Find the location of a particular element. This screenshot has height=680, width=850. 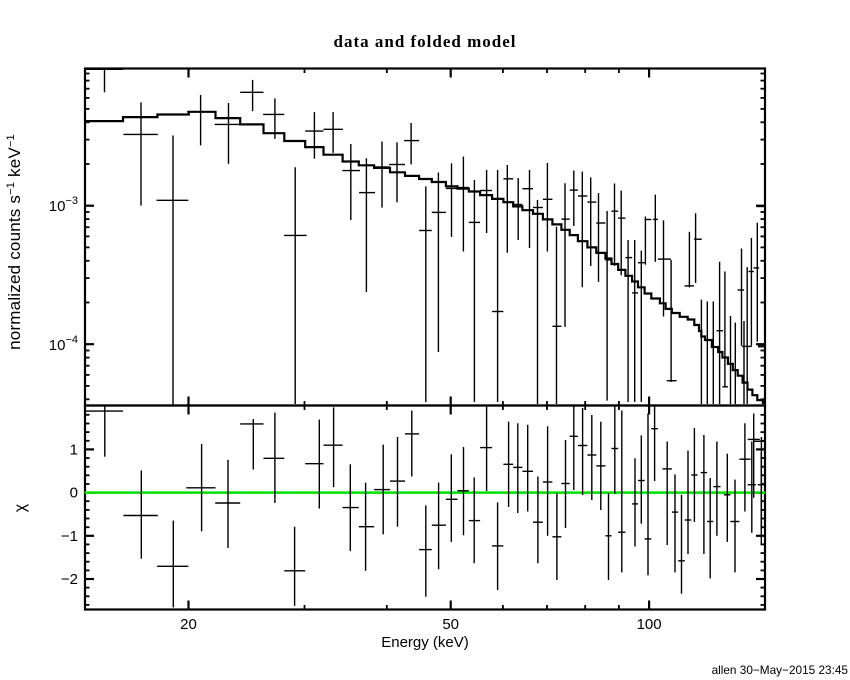

svg-text: −1 is located at coordinates (69, 536).